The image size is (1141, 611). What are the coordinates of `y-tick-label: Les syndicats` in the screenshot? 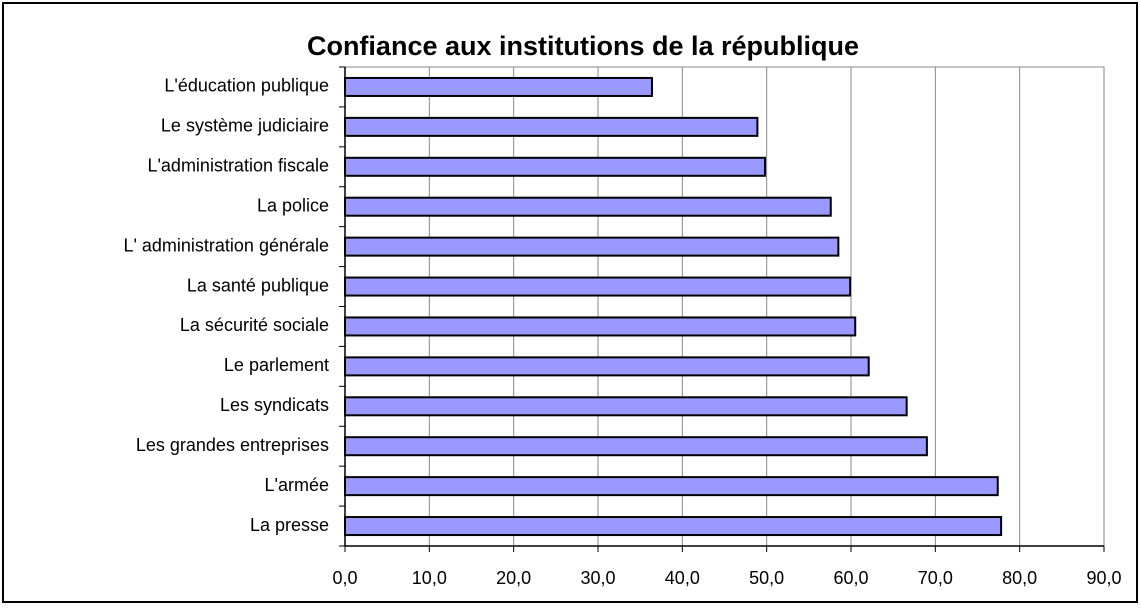 It's located at (274, 405).